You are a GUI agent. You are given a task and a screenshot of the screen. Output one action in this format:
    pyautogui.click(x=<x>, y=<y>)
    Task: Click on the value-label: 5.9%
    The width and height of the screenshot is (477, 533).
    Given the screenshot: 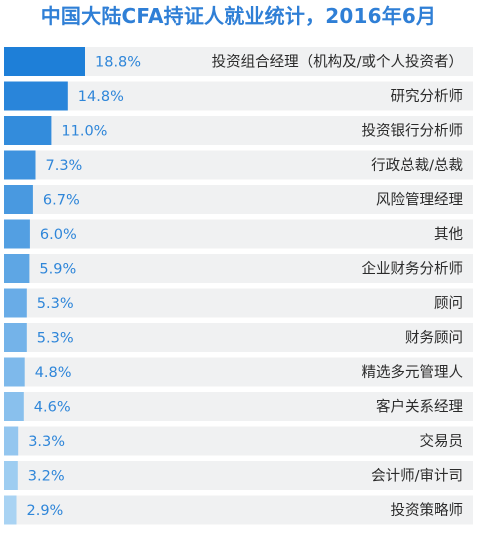 What is the action you would take?
    pyautogui.click(x=57, y=270)
    